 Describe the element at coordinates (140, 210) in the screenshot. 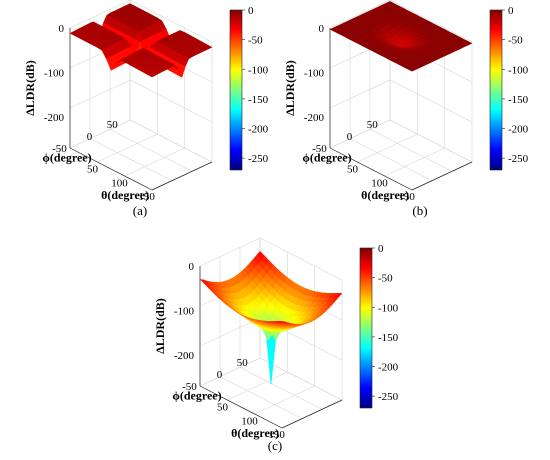

I see `caption-a: (a)` at that location.